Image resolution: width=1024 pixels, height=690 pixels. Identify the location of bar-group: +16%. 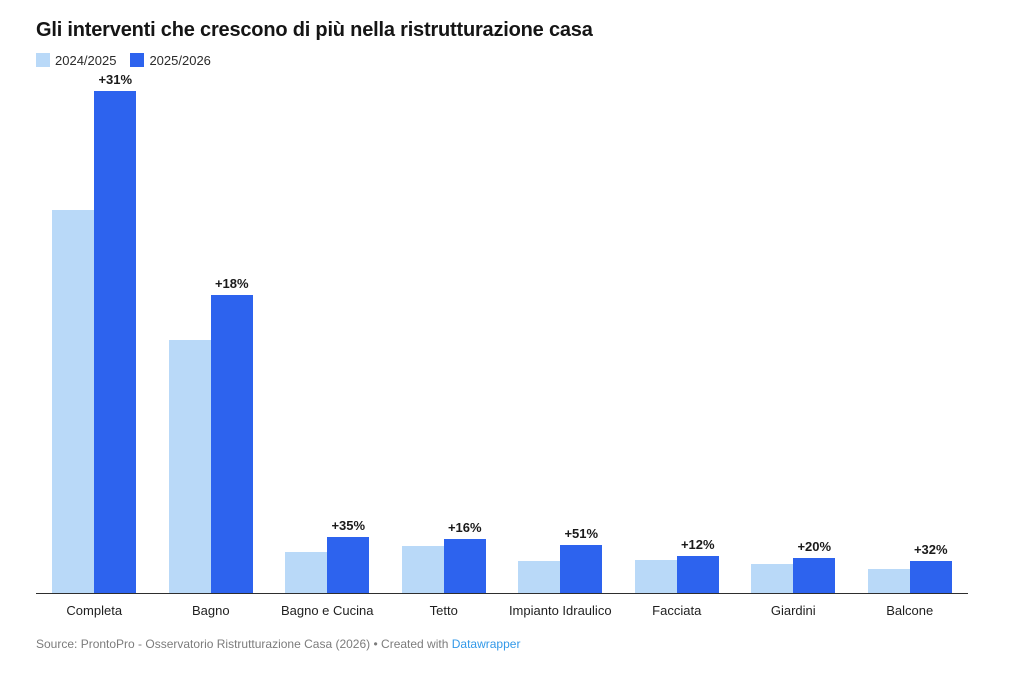
(444, 556).